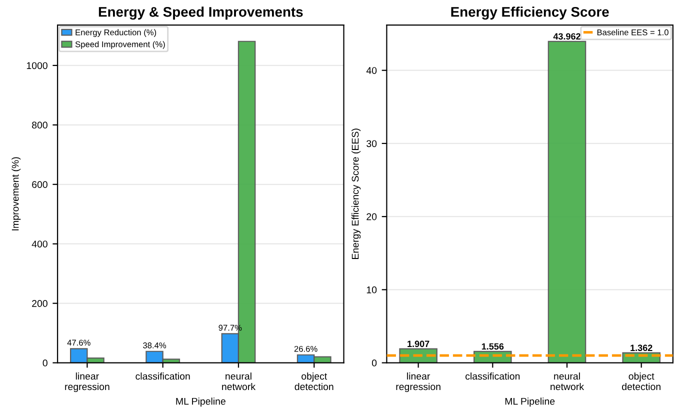 Image resolution: width=677 pixels, height=417 pixels. What do you see at coordinates (371, 290) in the screenshot?
I see `y-tick-label: 10` at bounding box center [371, 290].